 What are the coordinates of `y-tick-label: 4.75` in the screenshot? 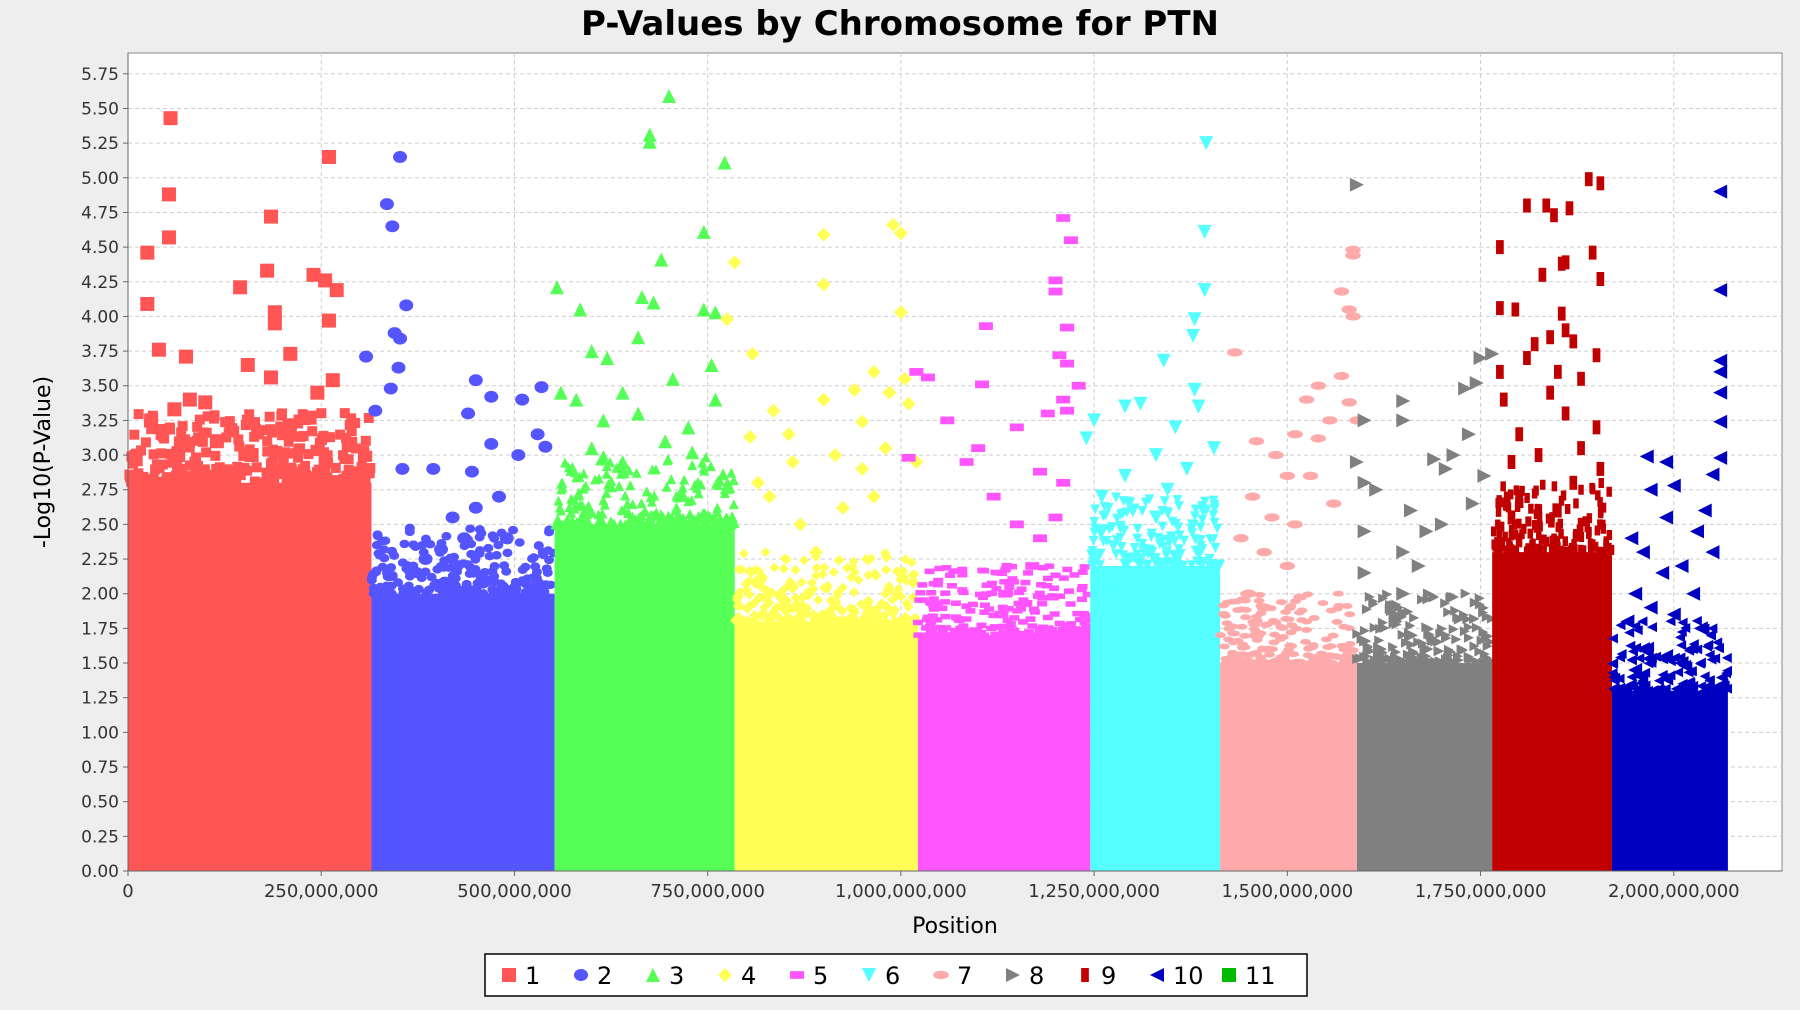 It's located at (100, 213).